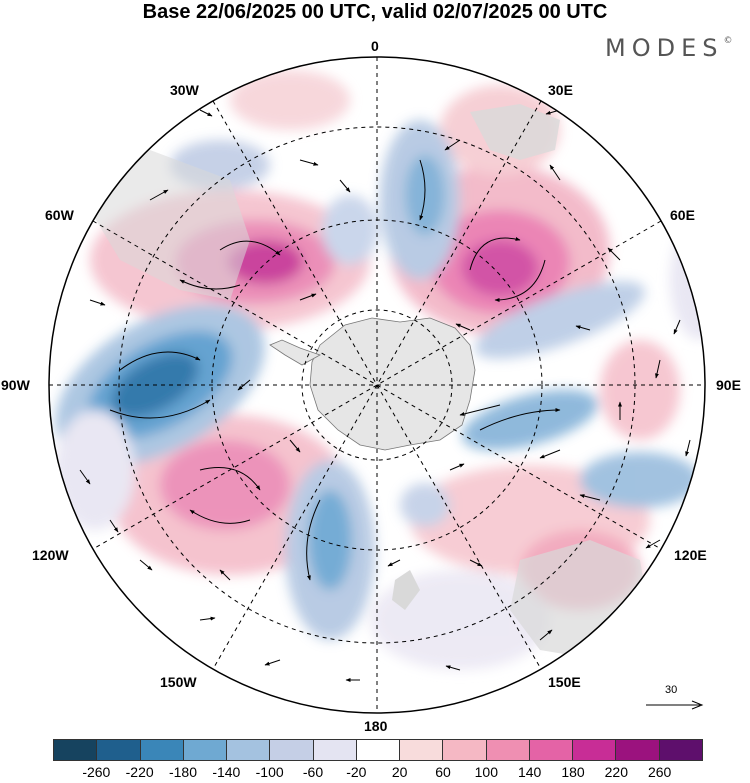 This screenshot has height=783, width=750. What do you see at coordinates (178, 682) in the screenshot?
I see `lon-label-150w: 150W` at bounding box center [178, 682].